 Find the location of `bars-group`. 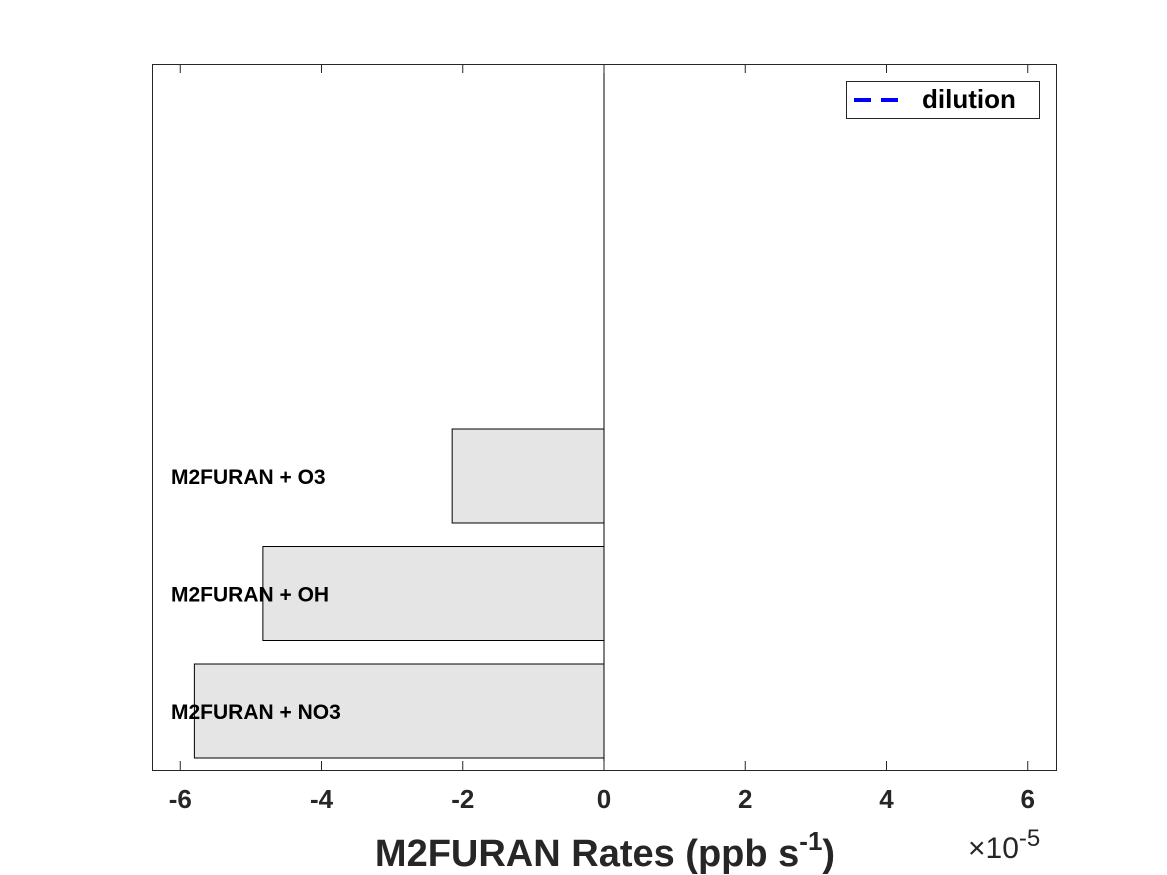

bars-group is located at coordinates (399, 593).